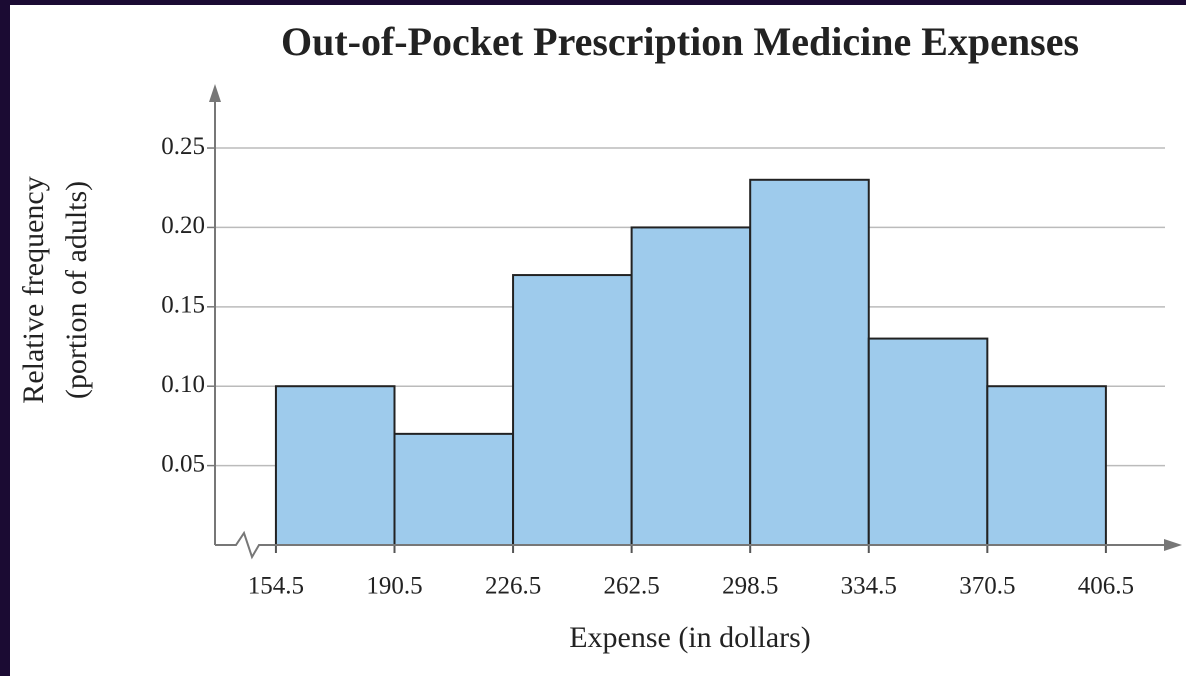 The height and width of the screenshot is (676, 1186). Describe the element at coordinates (513, 586) in the screenshot. I see `x-tick-label: 226.5` at that location.